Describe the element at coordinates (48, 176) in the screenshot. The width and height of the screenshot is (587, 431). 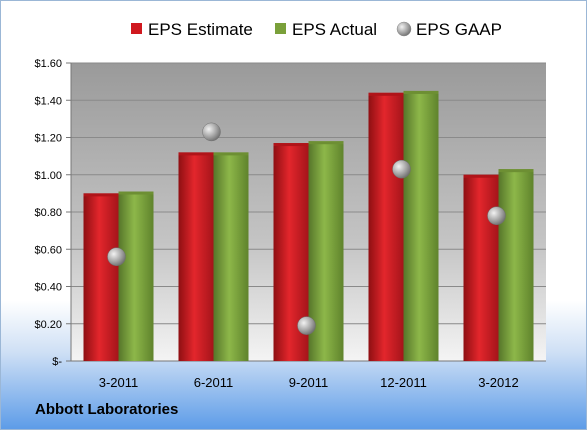
I see `y-tick-label: $1.00` at that location.